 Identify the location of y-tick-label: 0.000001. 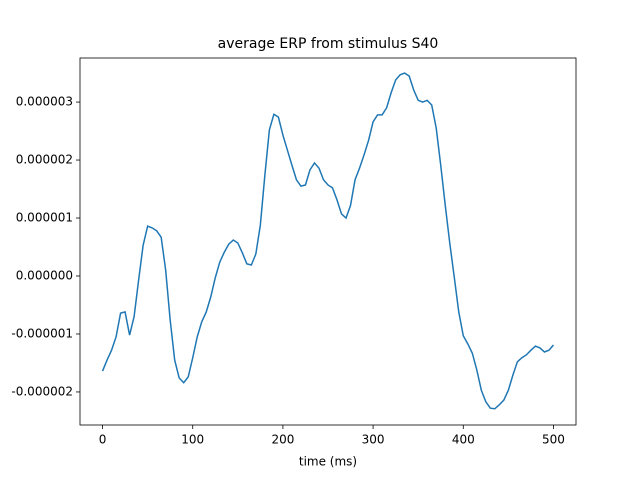
(44, 218).